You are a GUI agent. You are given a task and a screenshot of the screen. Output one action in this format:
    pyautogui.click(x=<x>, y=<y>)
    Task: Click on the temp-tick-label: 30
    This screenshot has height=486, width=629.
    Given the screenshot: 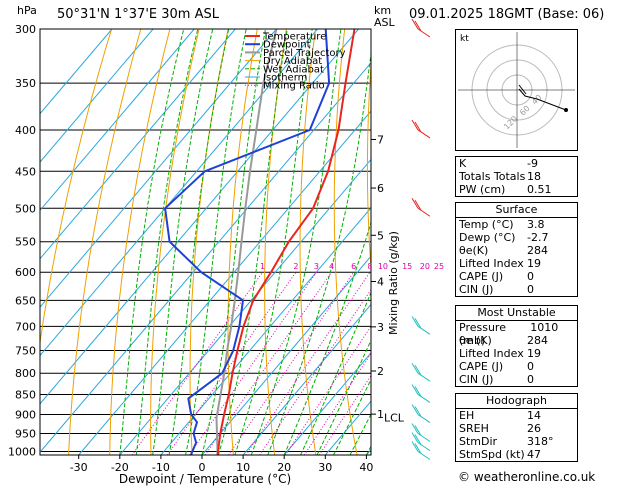 What is the action you would take?
    pyautogui.click(x=325, y=467)
    